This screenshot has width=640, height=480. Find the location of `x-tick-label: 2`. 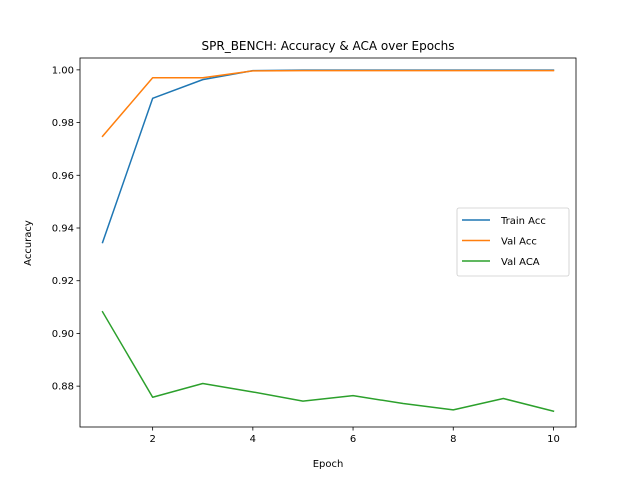

x-tick-label: 2 is located at coordinates (152, 439).